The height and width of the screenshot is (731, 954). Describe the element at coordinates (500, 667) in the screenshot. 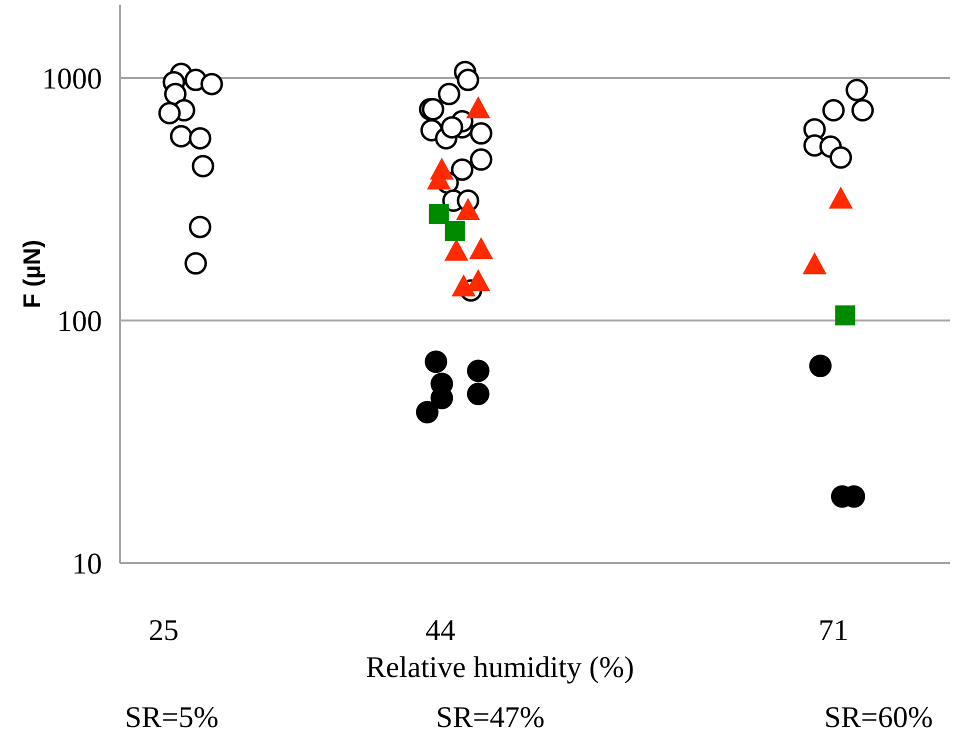

I see `x-axis-title: Relative humidity (%)` at that location.